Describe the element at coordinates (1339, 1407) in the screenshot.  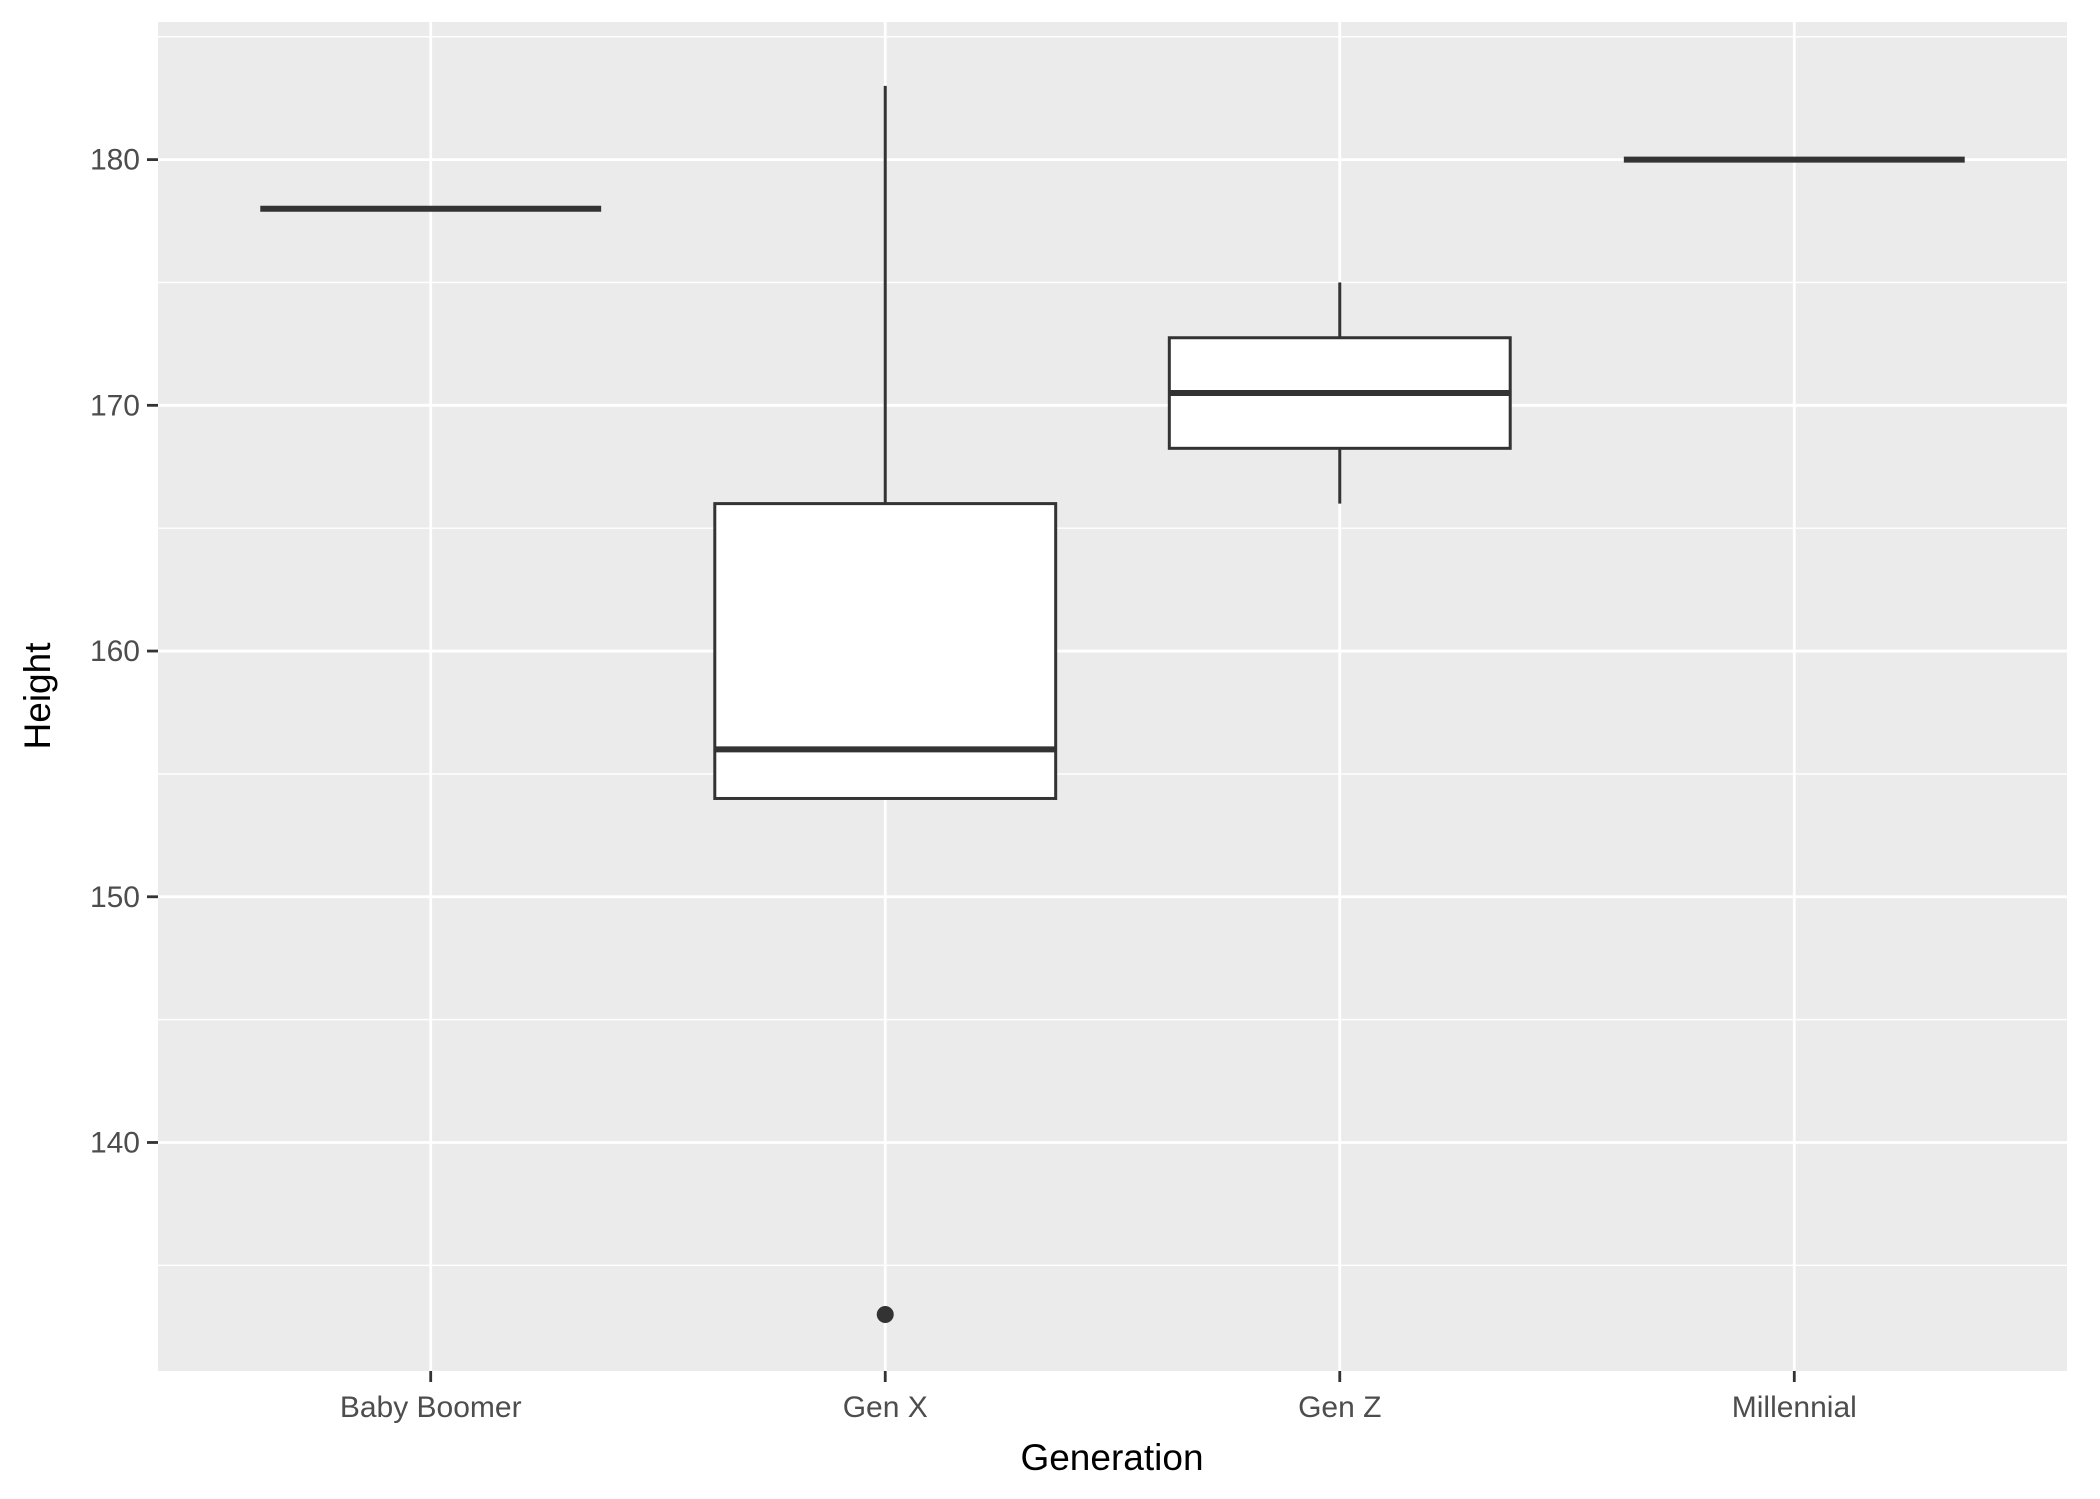
I see `x-tick-label: Gen Z` at that location.